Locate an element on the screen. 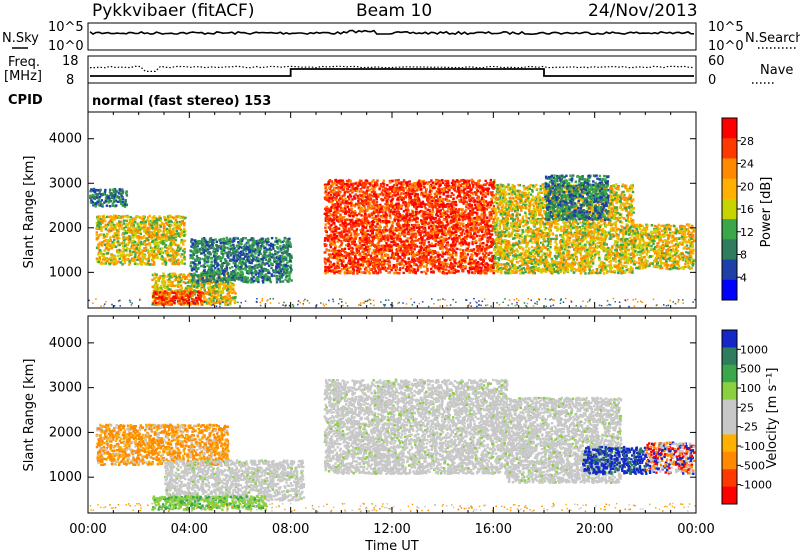  nave-series is located at coordinates (392, 68).